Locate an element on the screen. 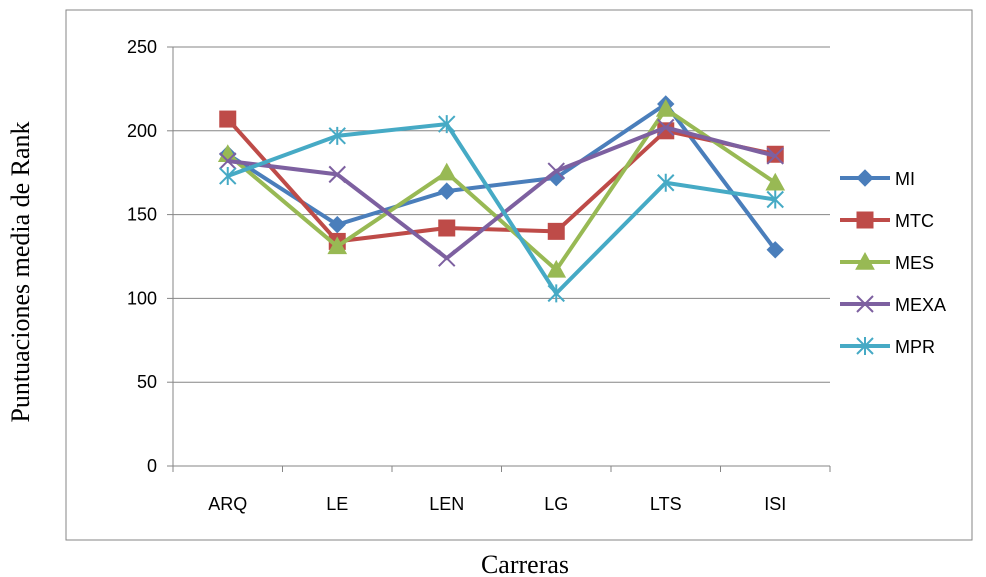 This screenshot has width=986, height=577. y-tick-label: 100 is located at coordinates (142, 298).